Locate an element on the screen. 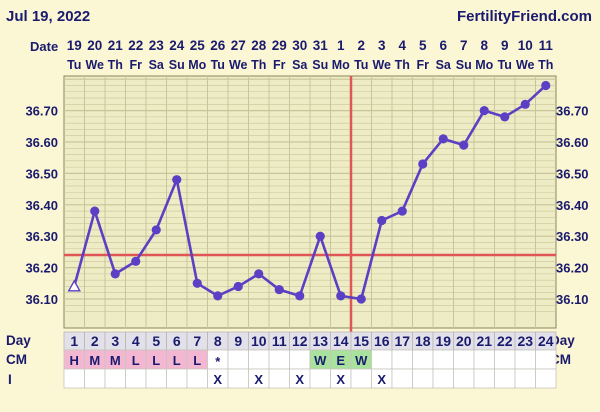 The width and height of the screenshot is (600, 412). day-label: 17 is located at coordinates (402, 341).